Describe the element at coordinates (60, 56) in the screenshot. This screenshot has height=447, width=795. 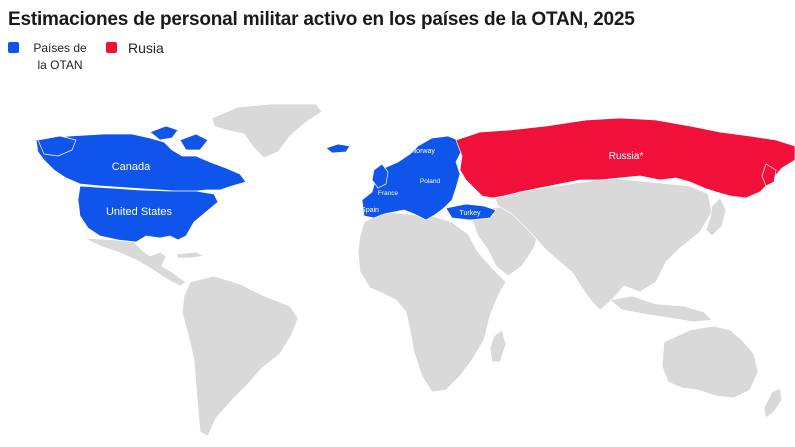
I see `legend-label-nato: Países de la OTAN` at that location.